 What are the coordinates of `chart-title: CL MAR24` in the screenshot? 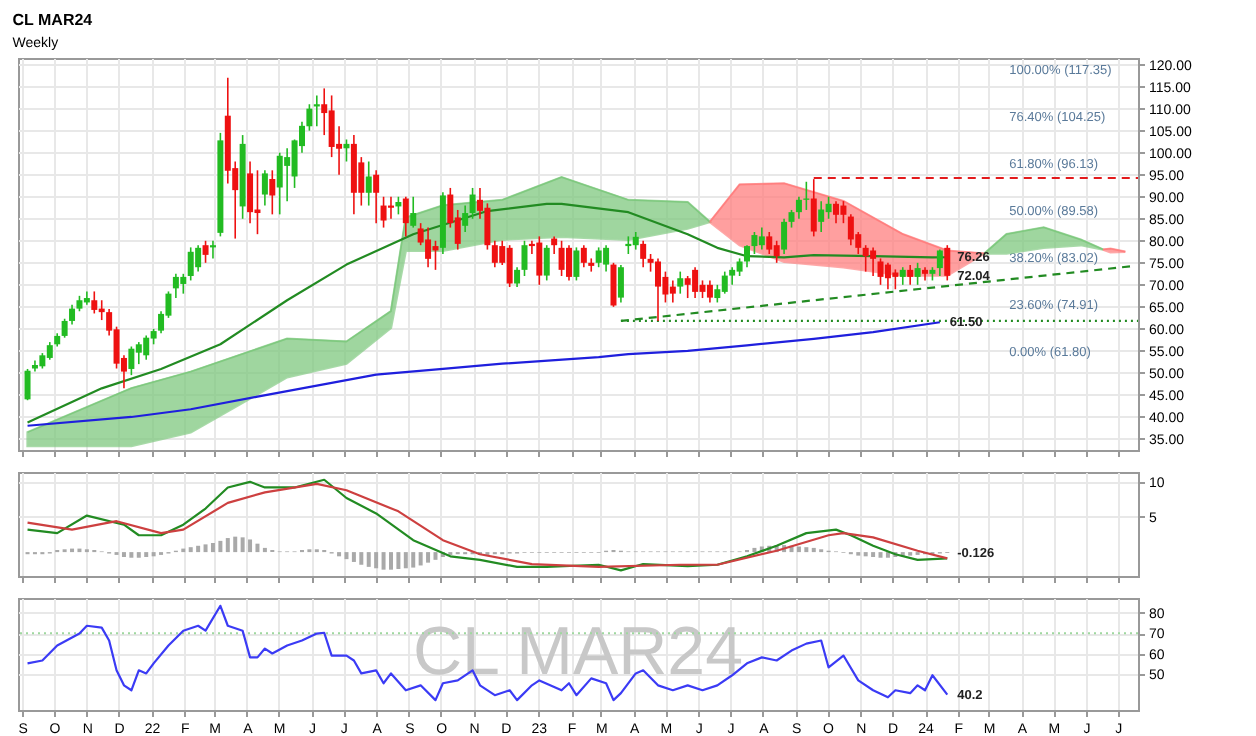 It's located at (53, 19).